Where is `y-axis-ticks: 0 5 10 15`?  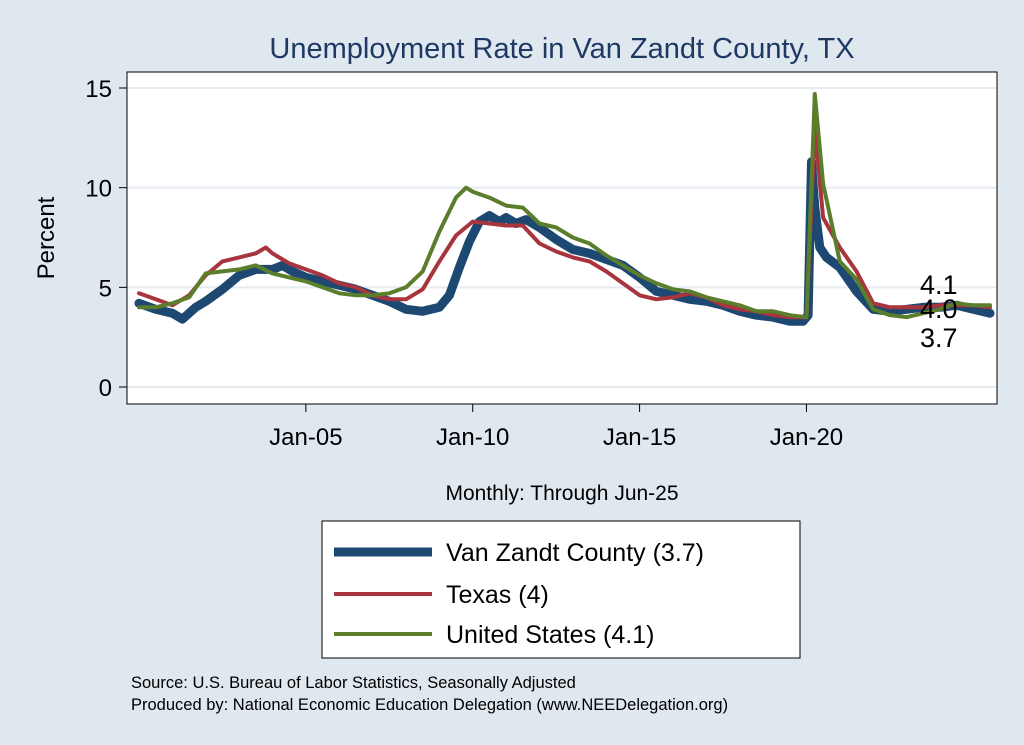
y-axis-ticks: 0 5 10 15 is located at coordinates (106, 239).